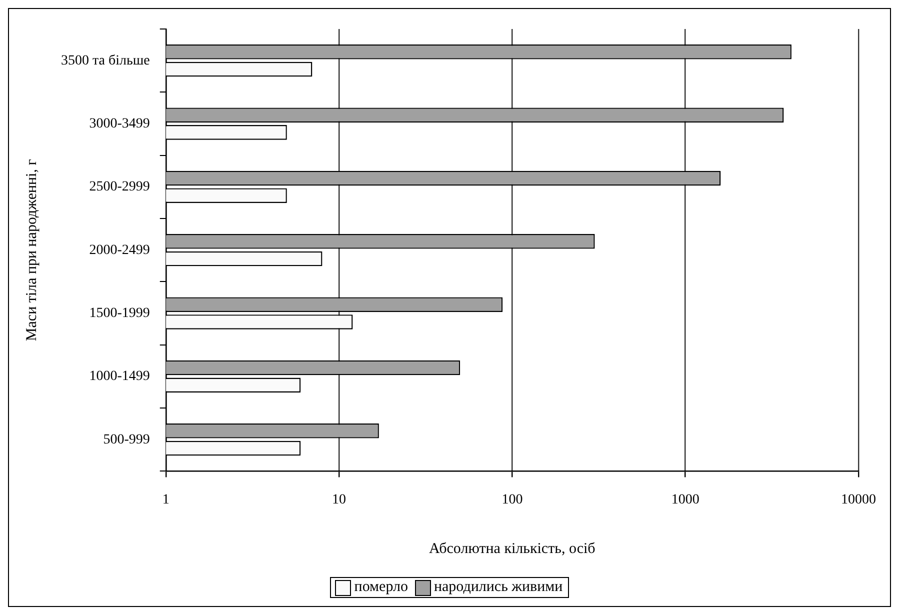  Describe the element at coordinates (32, 250) in the screenshot. I see `y-axis-title: Маси тіла при народженні, г` at that location.